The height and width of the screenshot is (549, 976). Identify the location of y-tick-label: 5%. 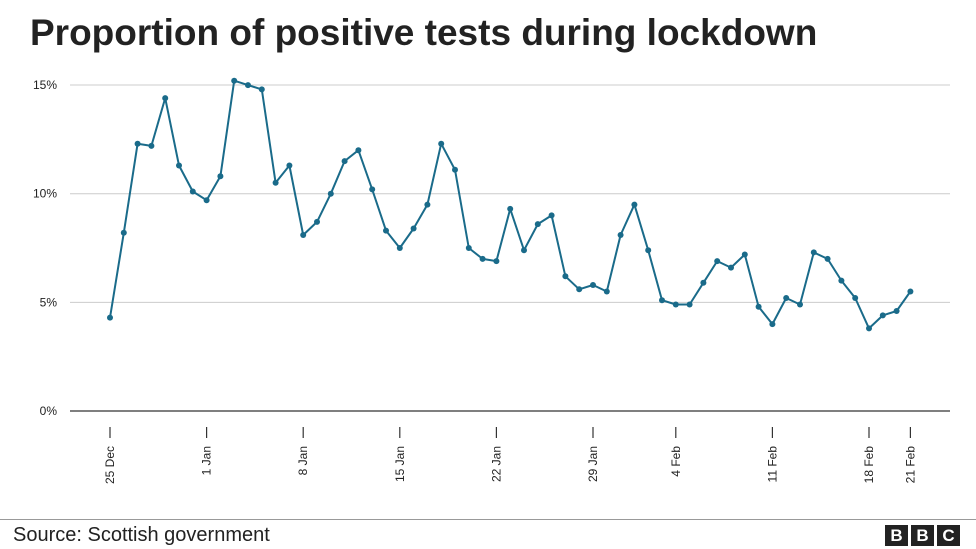
(49, 302).